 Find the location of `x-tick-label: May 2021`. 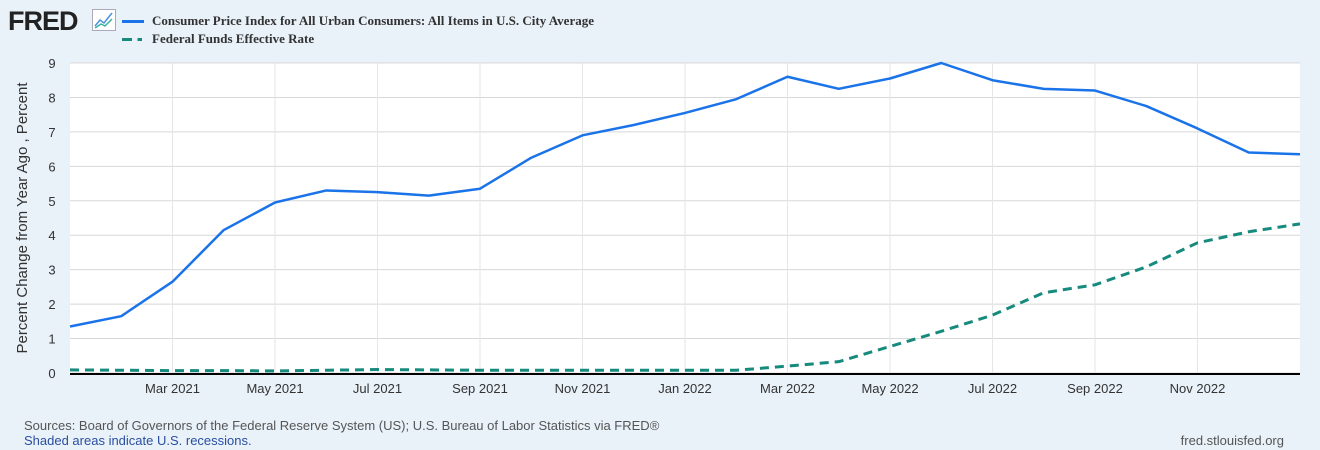

x-tick-label: May 2021 is located at coordinates (274, 388).